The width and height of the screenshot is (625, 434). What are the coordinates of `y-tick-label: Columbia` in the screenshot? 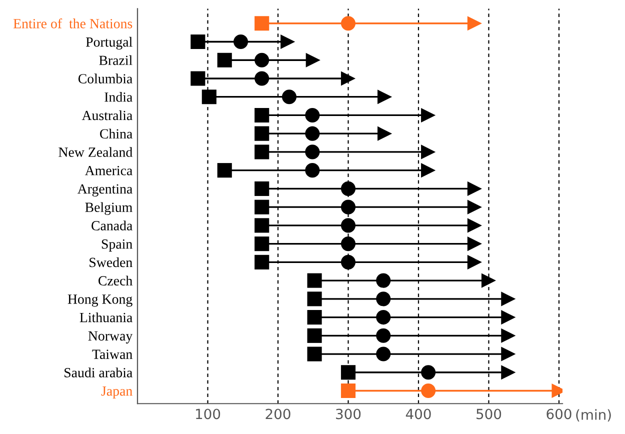 It's located at (105, 79).